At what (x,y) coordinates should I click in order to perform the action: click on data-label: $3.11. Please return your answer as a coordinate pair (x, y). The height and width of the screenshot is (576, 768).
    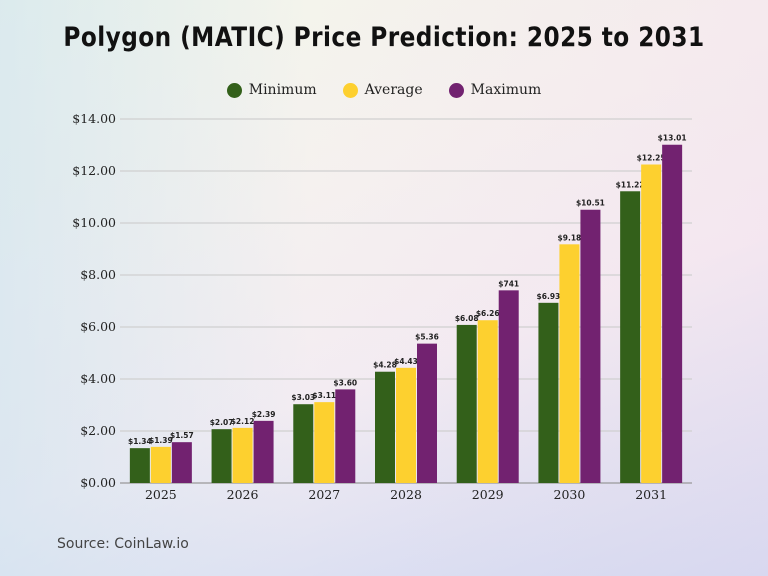
    Looking at the image, I should click on (324, 395).